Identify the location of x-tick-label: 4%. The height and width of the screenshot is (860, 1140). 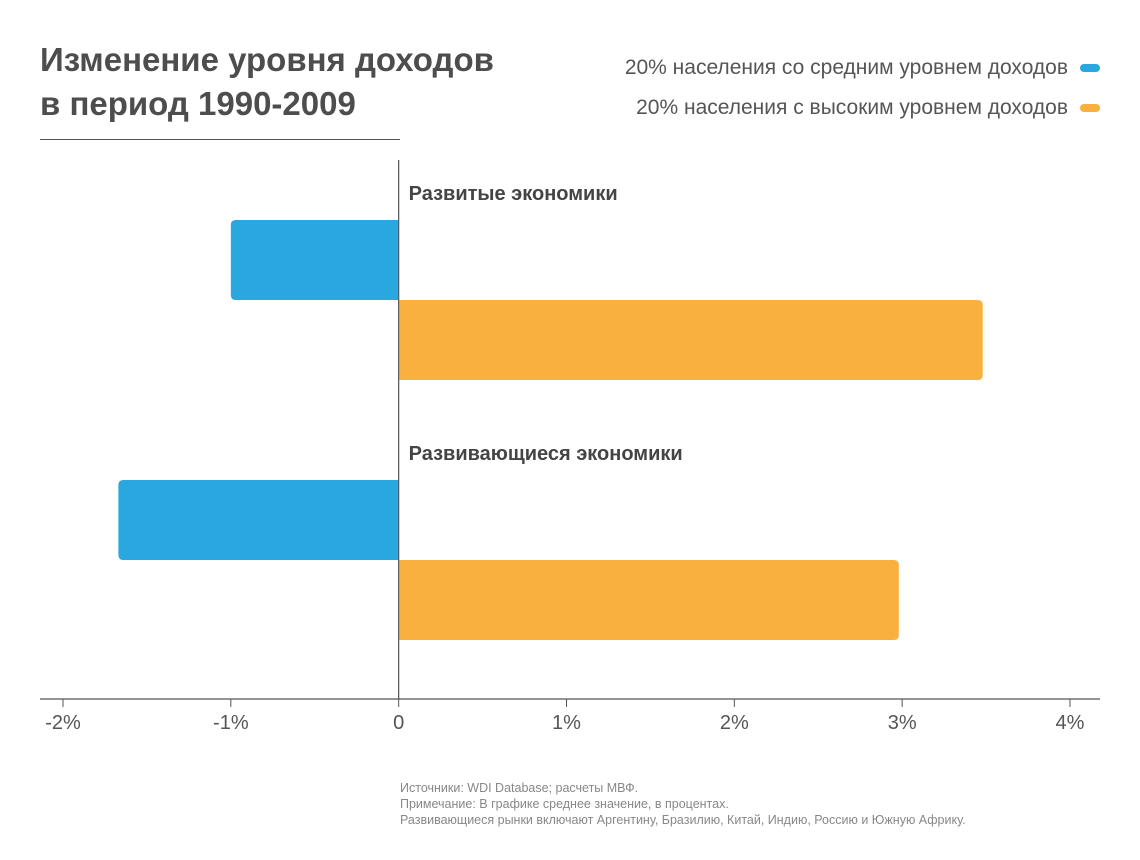
(1070, 723).